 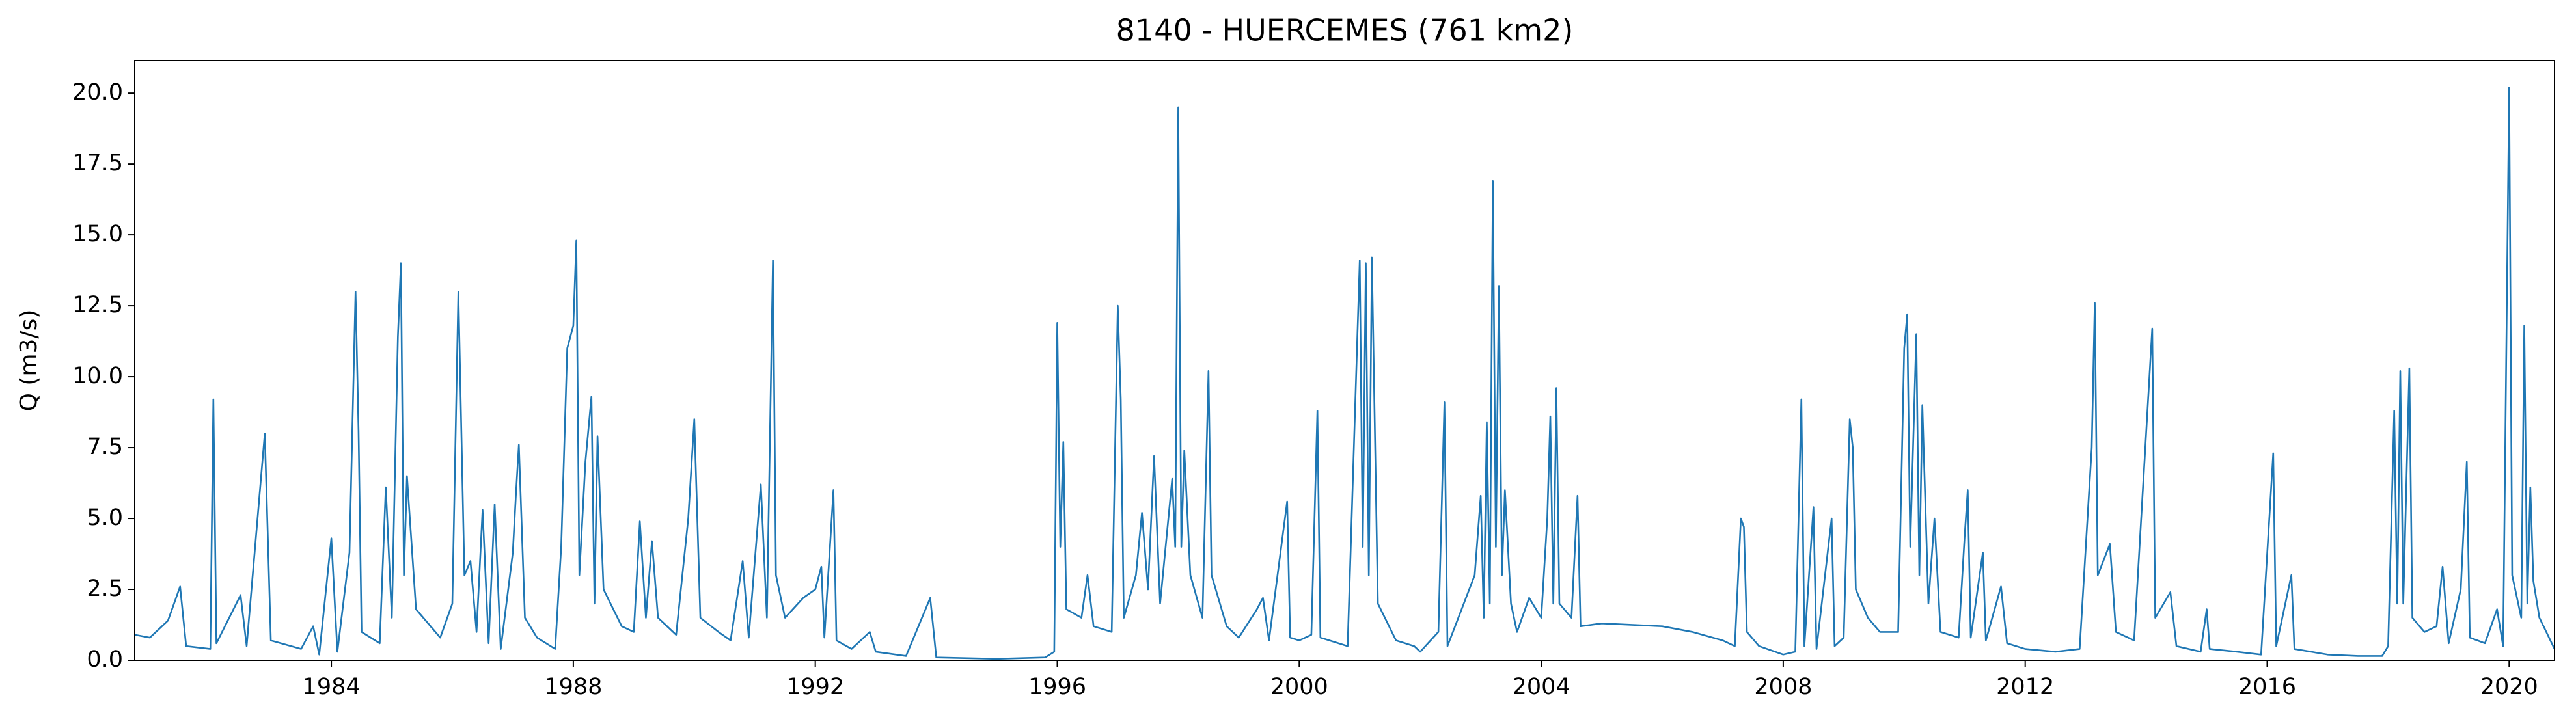 I want to click on y-tick-label: 5.0, so click(x=105, y=518).